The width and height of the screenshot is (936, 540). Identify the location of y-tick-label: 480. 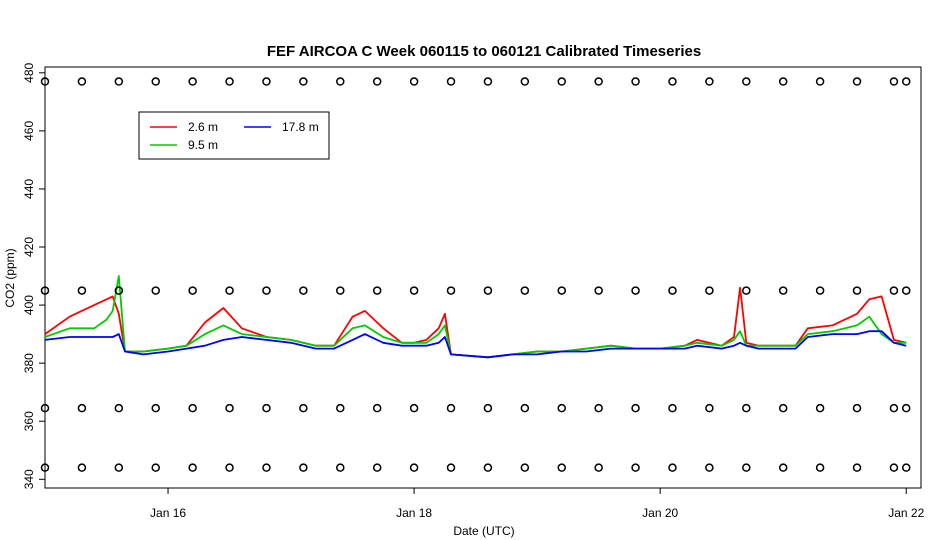
(29, 72).